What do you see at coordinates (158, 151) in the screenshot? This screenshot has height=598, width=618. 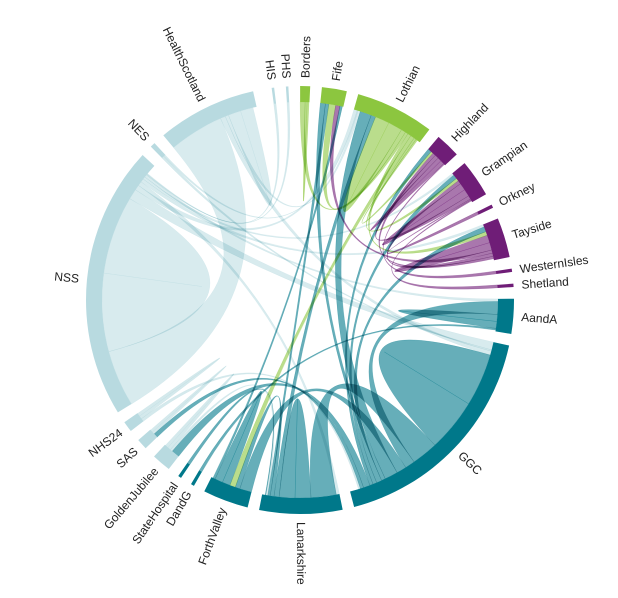 I see `group-arc-nes` at bounding box center [158, 151].